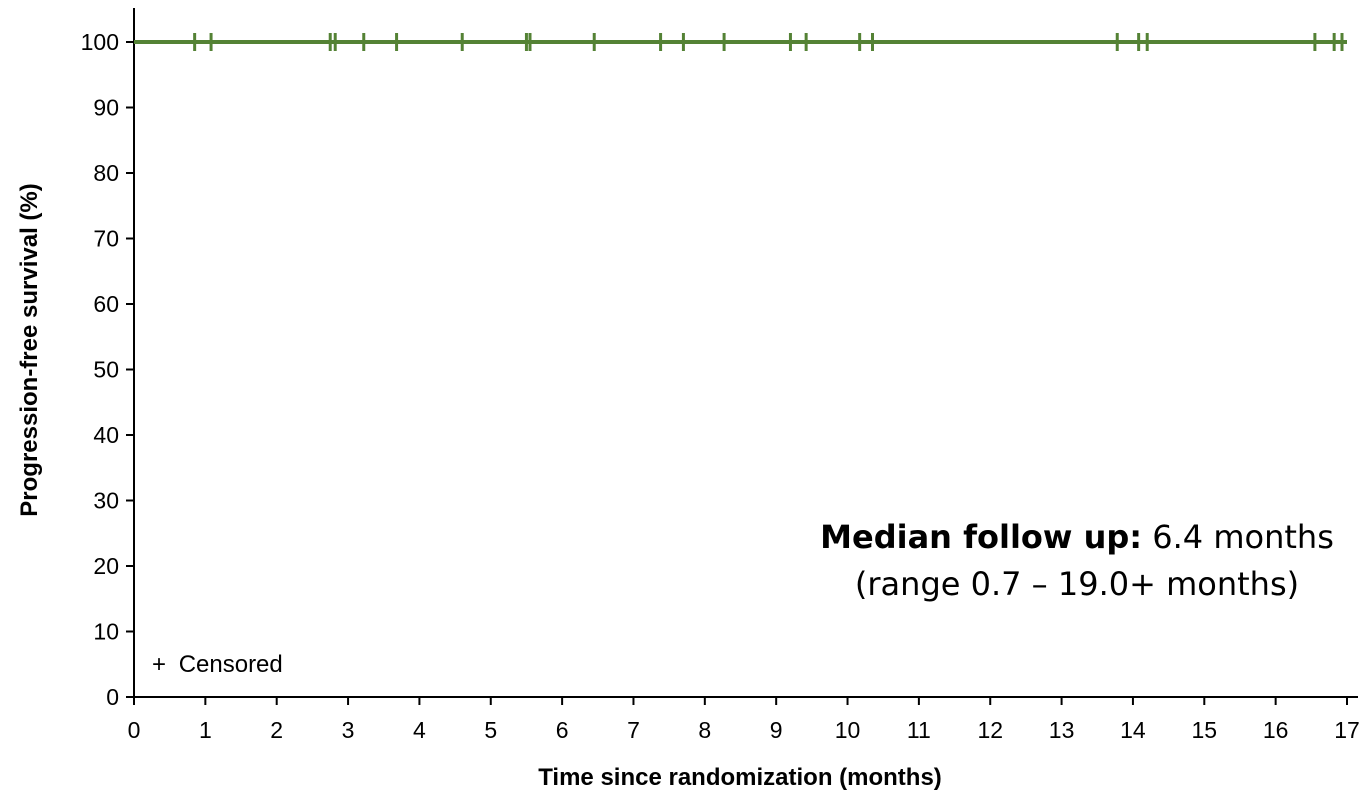  Describe the element at coordinates (848, 730) in the screenshot. I see `x-tick-label: 10` at that location.